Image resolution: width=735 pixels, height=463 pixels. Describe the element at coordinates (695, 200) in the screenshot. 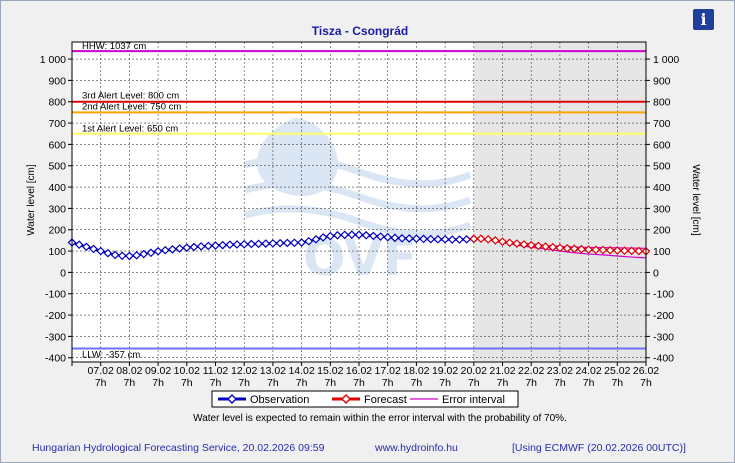

I see `y-axis-label-right: Water level [cm]` at that location.